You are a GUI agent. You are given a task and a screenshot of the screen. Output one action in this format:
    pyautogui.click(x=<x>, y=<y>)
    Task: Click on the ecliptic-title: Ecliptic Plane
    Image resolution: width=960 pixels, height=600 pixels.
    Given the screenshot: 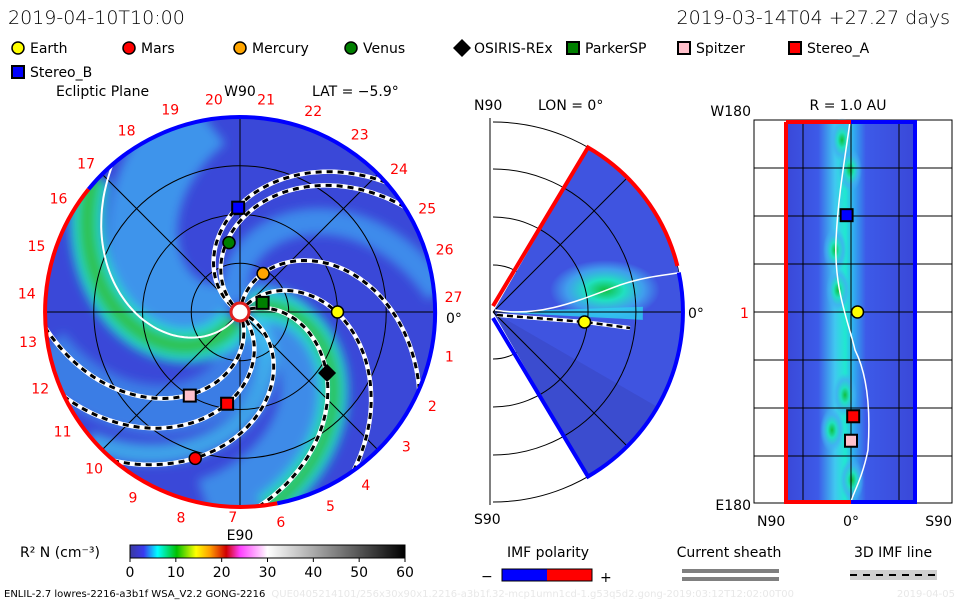 What is the action you would take?
    pyautogui.click(x=102, y=92)
    